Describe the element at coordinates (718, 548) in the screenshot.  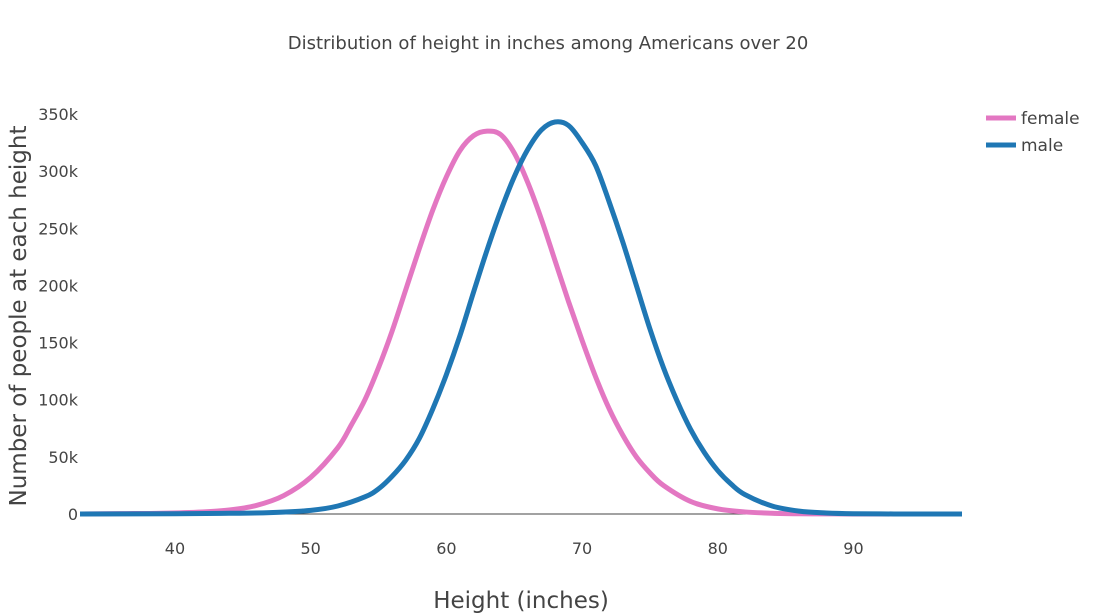
I see `x-tick-label: 80` at that location.